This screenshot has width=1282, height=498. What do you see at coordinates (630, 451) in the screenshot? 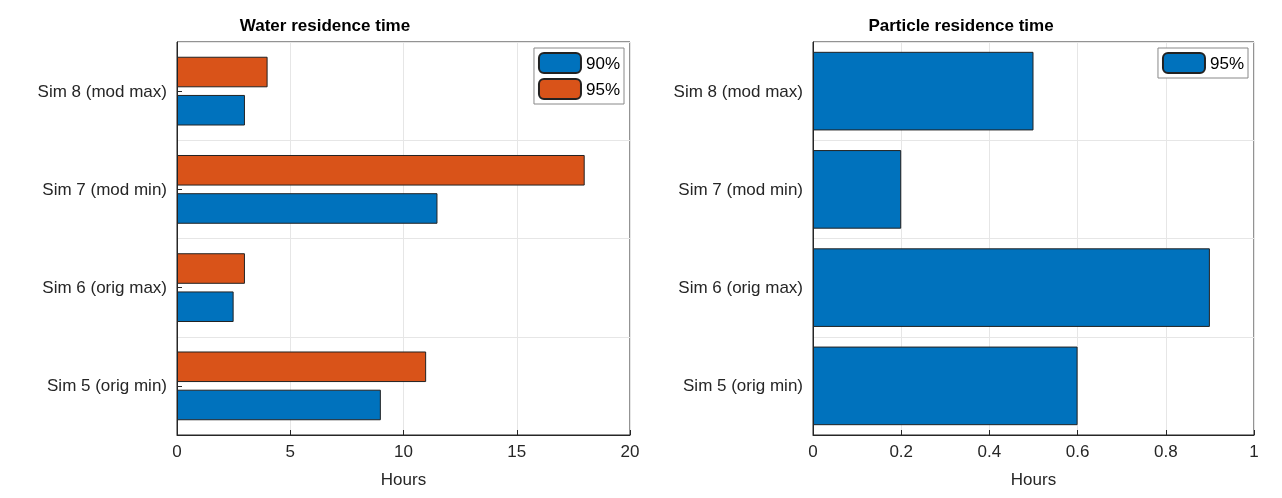
I see `x-tick-label: 20` at bounding box center [630, 451].